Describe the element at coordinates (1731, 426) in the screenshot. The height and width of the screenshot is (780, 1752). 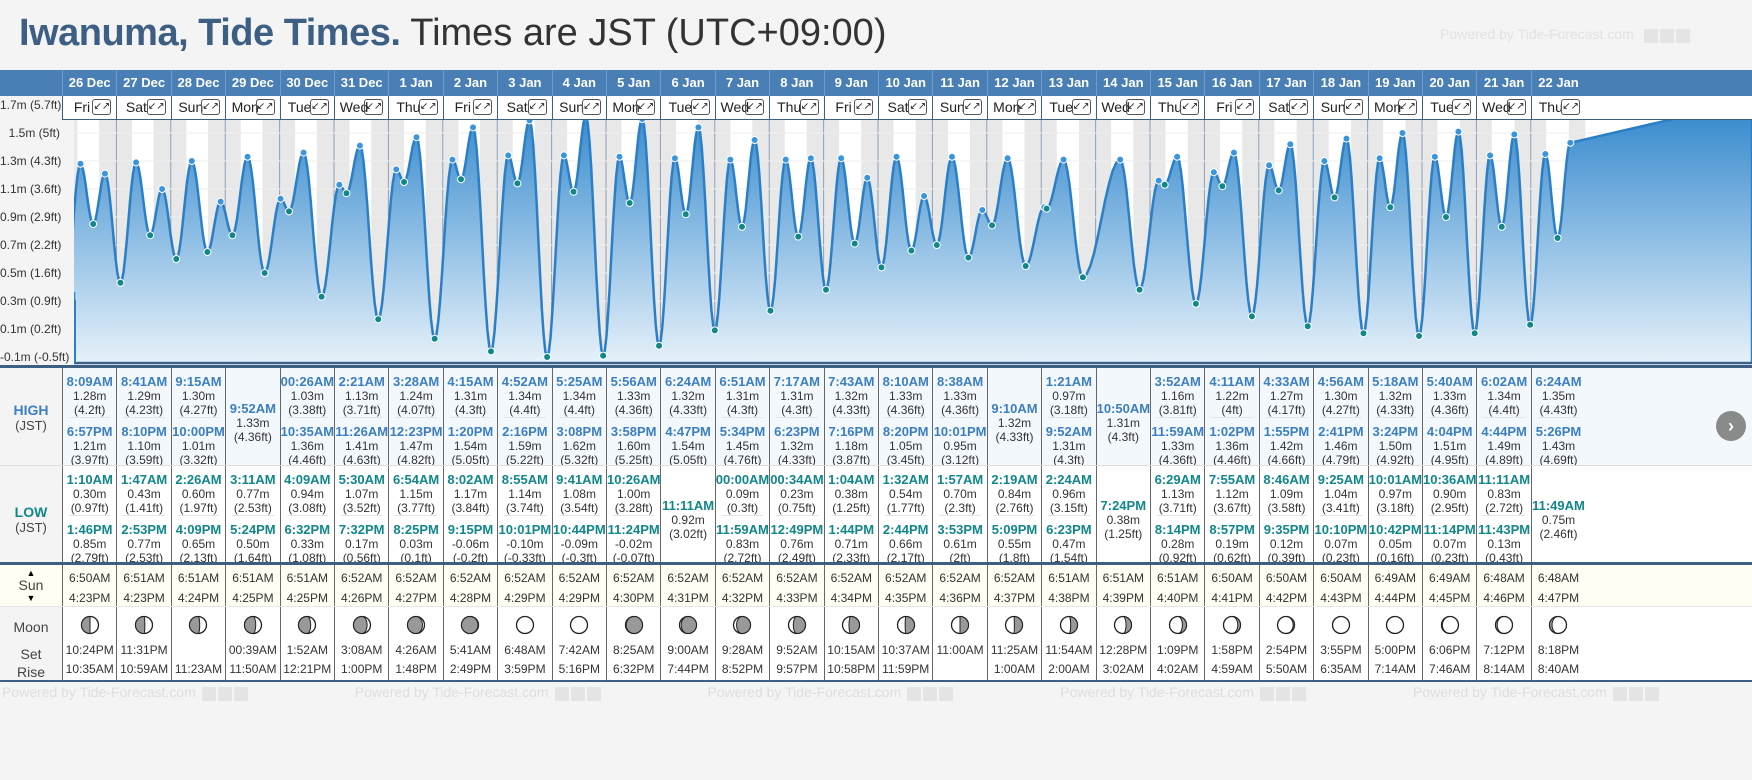
I see `scroll-next-button: ›` at that location.